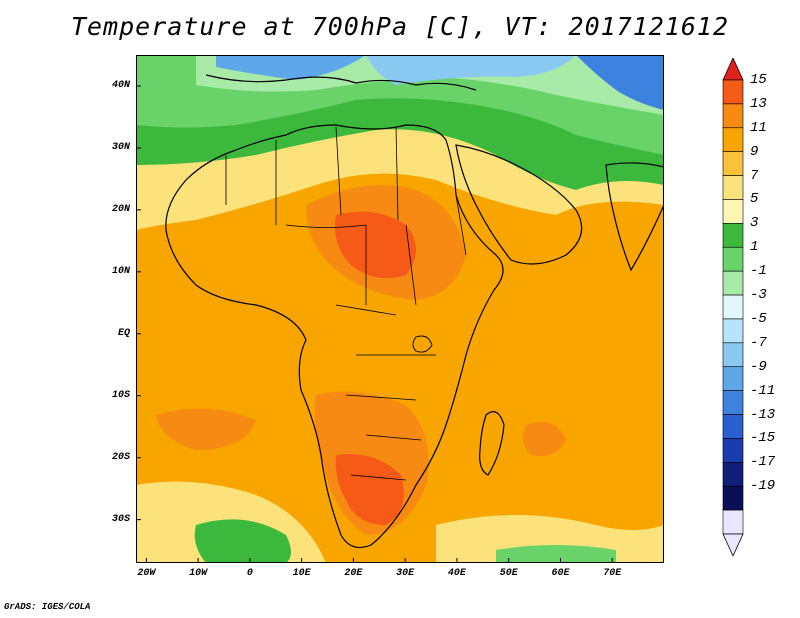 This screenshot has width=800, height=618. I want to click on colorbar-label: 15, so click(758, 80).